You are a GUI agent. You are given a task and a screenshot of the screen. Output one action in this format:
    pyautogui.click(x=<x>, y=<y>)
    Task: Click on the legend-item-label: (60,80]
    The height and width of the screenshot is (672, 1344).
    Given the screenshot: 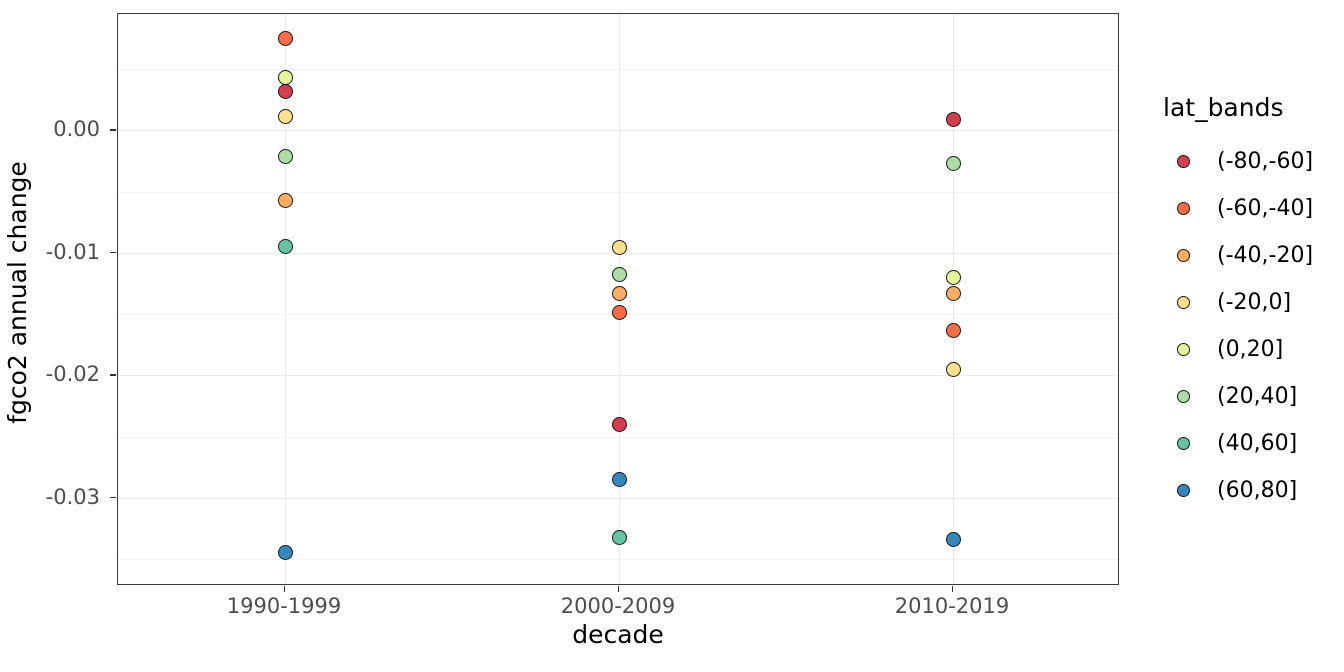 What is the action you would take?
    pyautogui.click(x=1257, y=490)
    